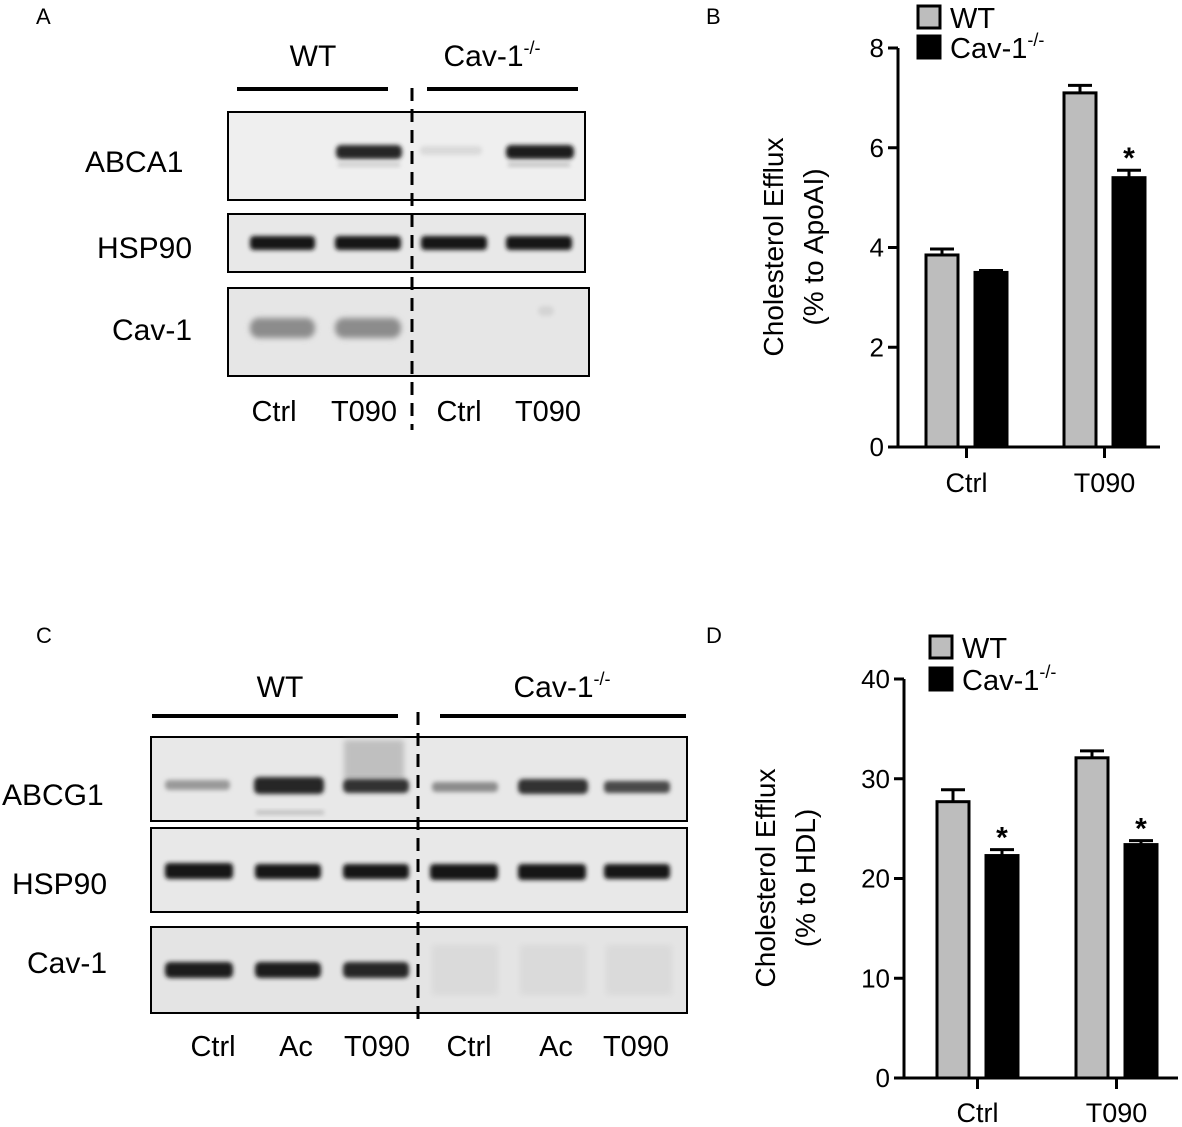  Describe the element at coordinates (875, 779) in the screenshot. I see `y-tick-label: 30` at that location.